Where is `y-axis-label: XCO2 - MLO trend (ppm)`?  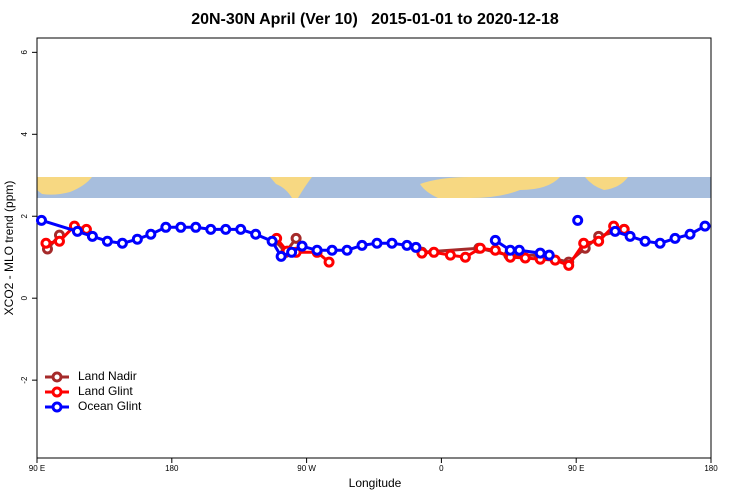 y-axis-label: XCO2 - MLO trend (ppm) is located at coordinates (9, 248).